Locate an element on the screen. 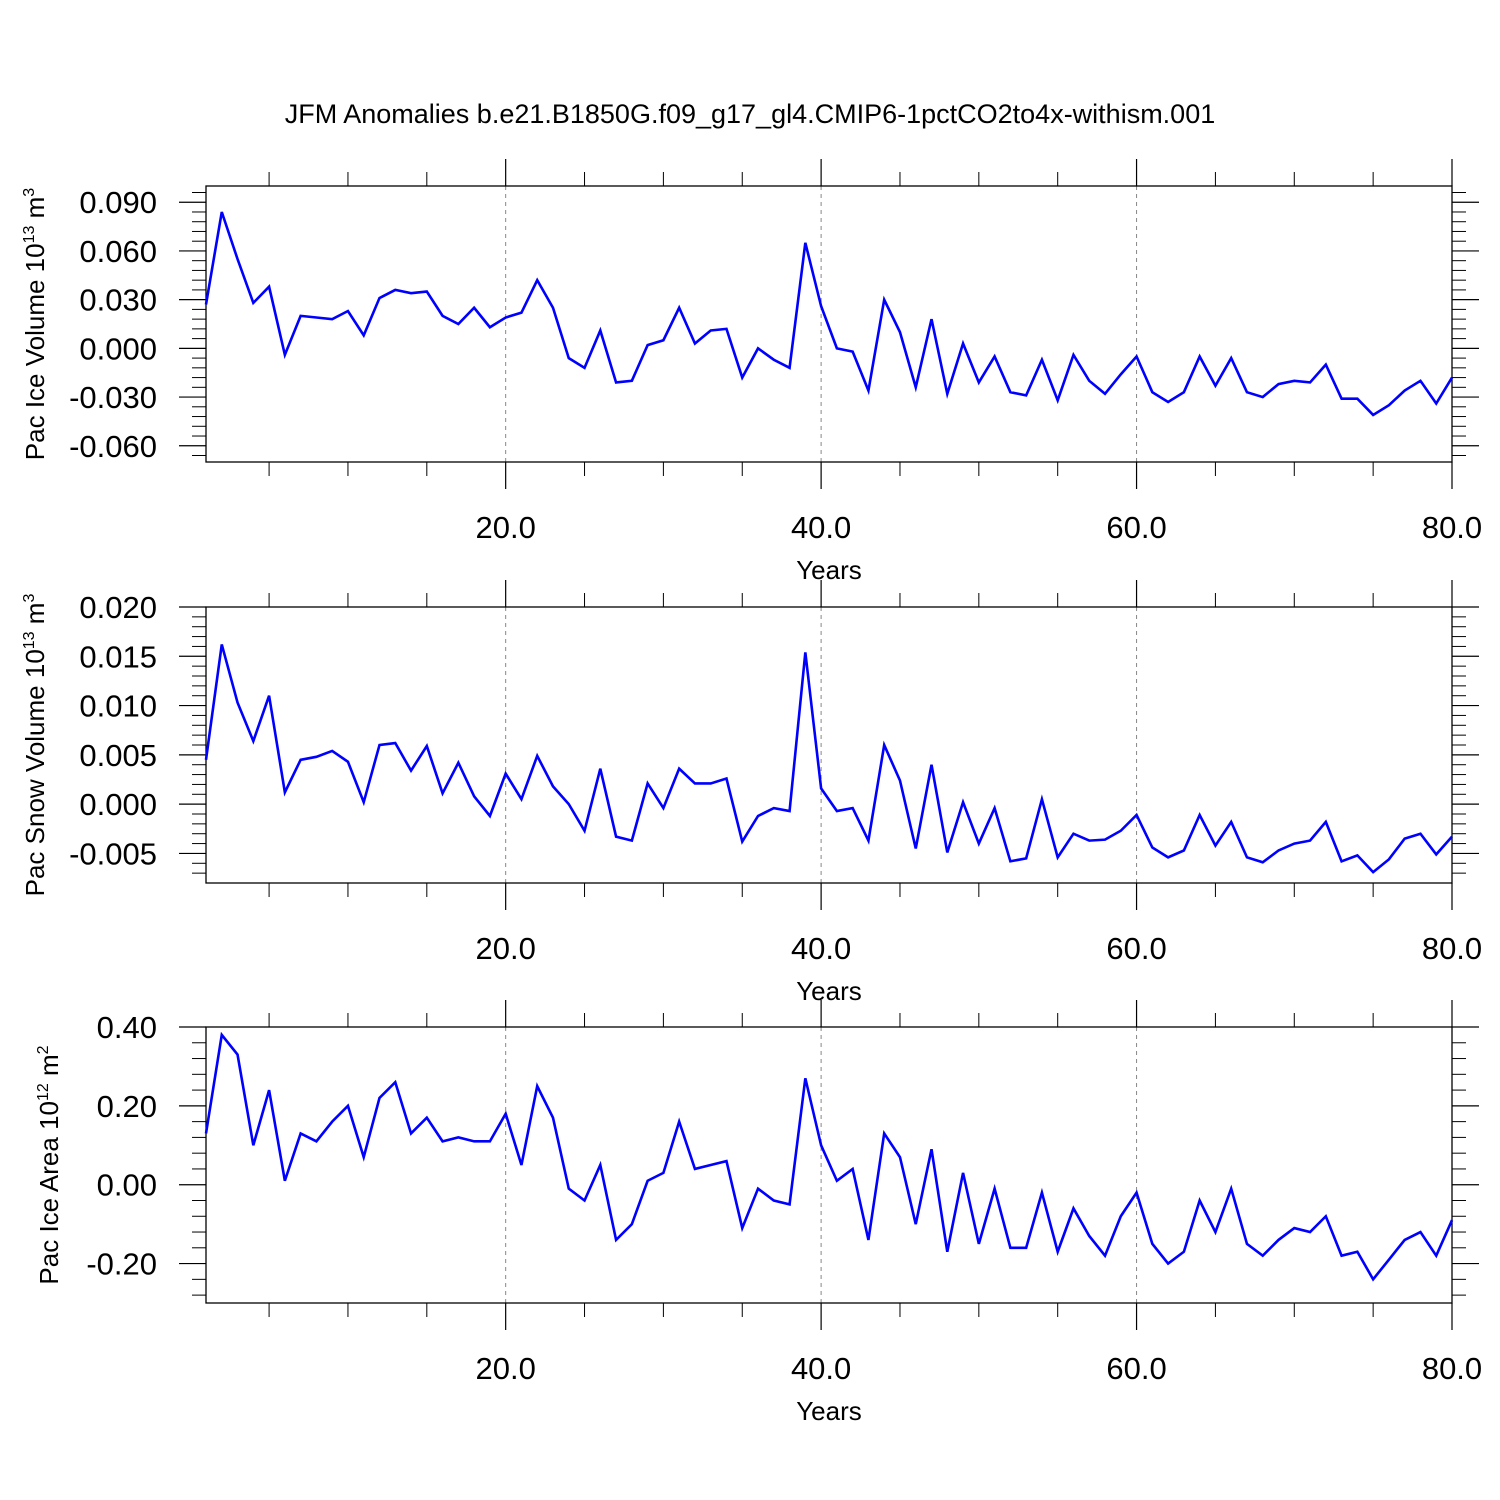  panel-ice-area-ytick-label: 0.20 is located at coordinates (127, 1106).